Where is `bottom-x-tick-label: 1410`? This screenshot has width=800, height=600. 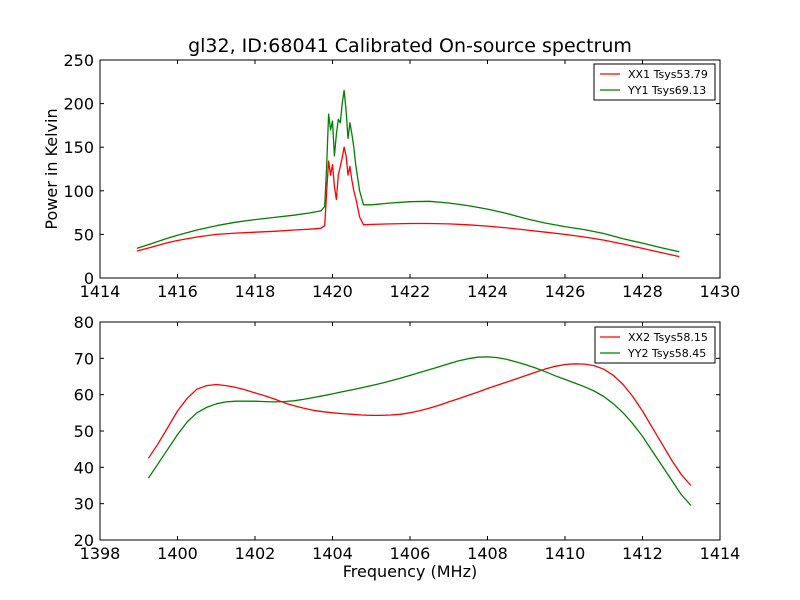 bottom-x-tick-label: 1410 is located at coordinates (565, 553).